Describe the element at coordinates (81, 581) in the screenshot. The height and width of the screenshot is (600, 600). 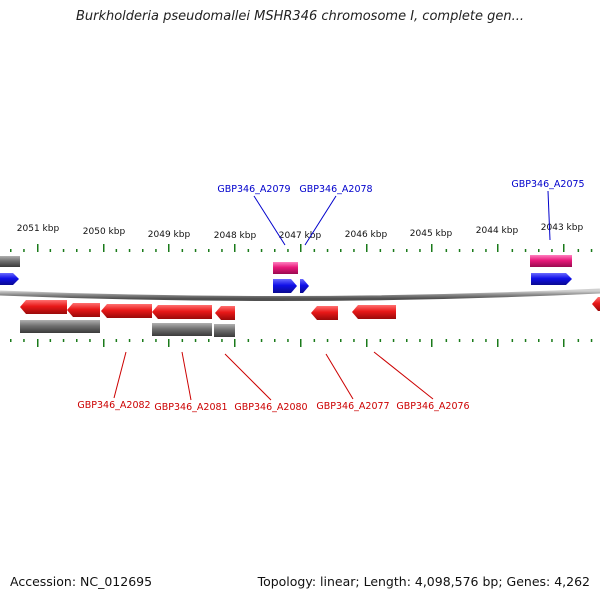
I see `accession-text: Accession: NC_012695` at that location.